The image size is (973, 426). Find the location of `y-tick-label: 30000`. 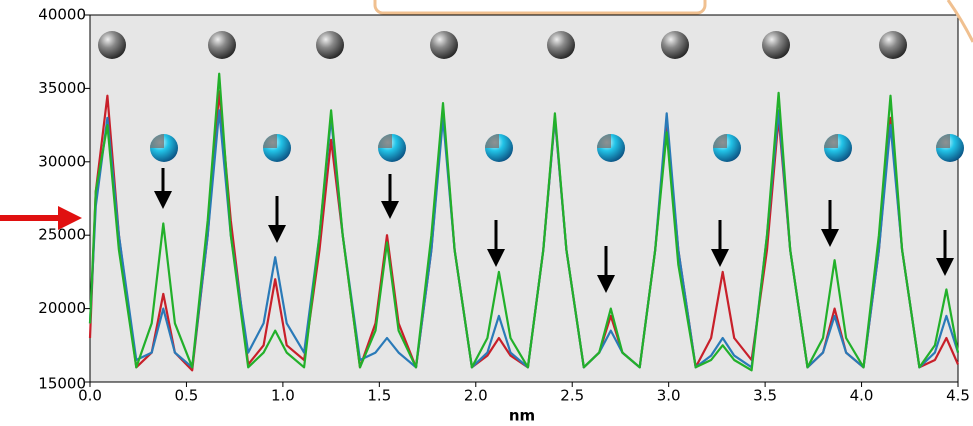

y-tick-label: 30000 is located at coordinates (62, 161).